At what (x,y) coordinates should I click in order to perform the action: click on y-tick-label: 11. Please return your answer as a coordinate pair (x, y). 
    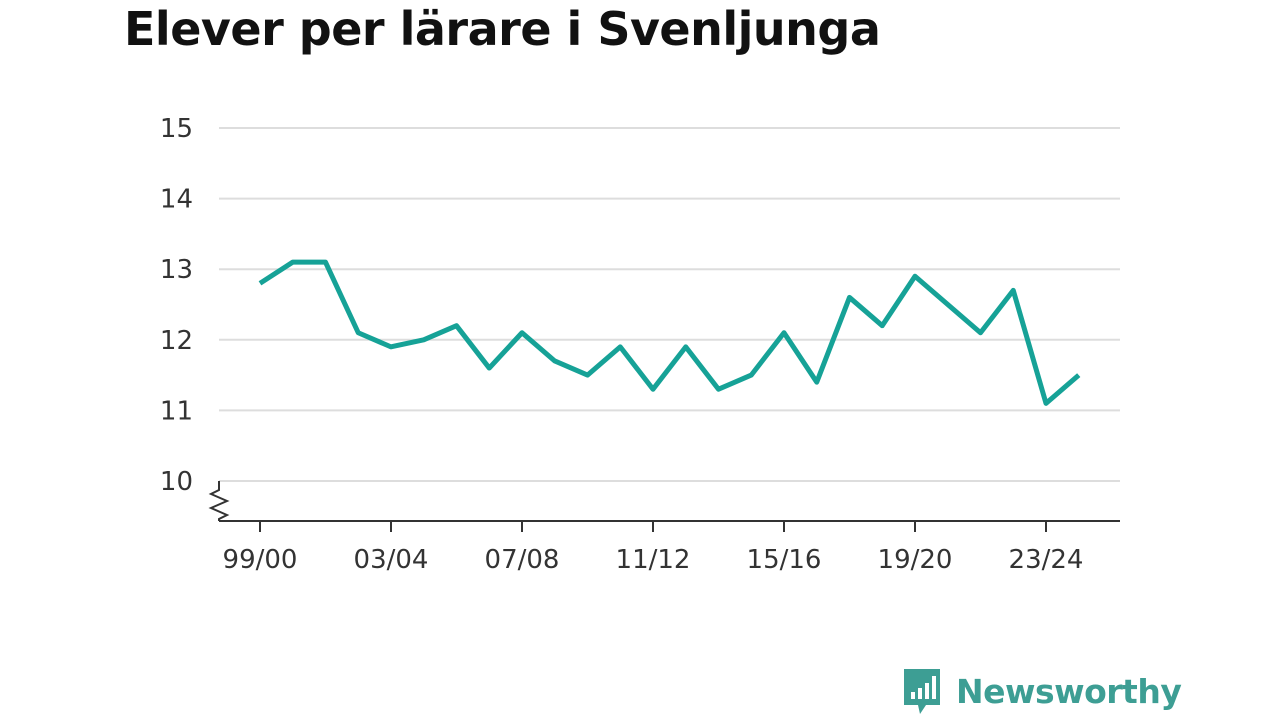
    Looking at the image, I should click on (176, 411).